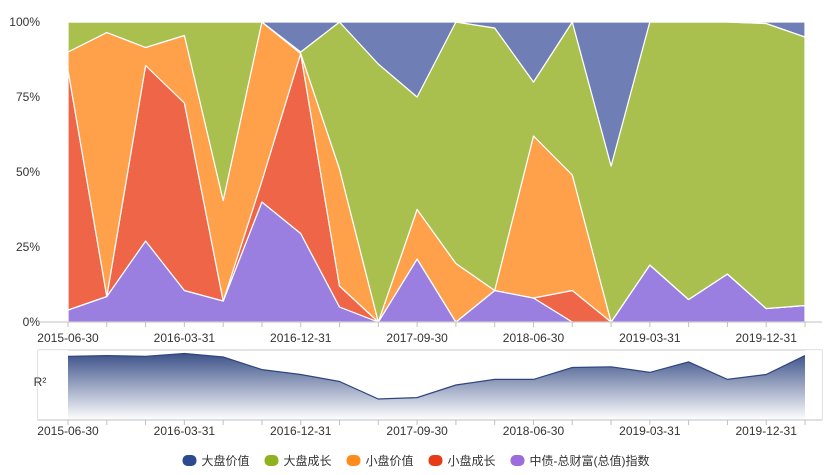 This screenshot has height=475, width=833. I want to click on y-tick-label: 25%, so click(28, 247).